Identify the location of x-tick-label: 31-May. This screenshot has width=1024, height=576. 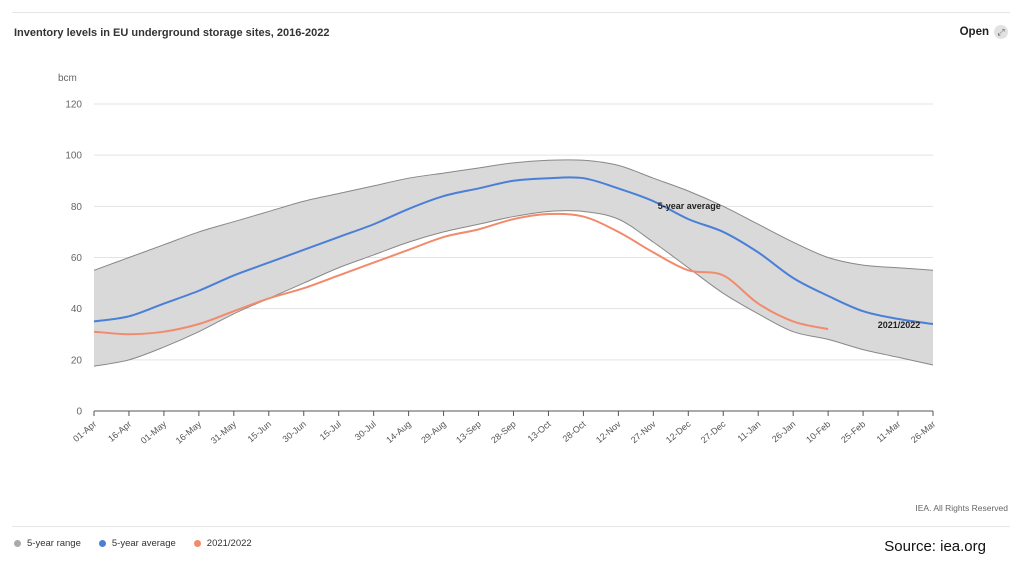
(224, 432).